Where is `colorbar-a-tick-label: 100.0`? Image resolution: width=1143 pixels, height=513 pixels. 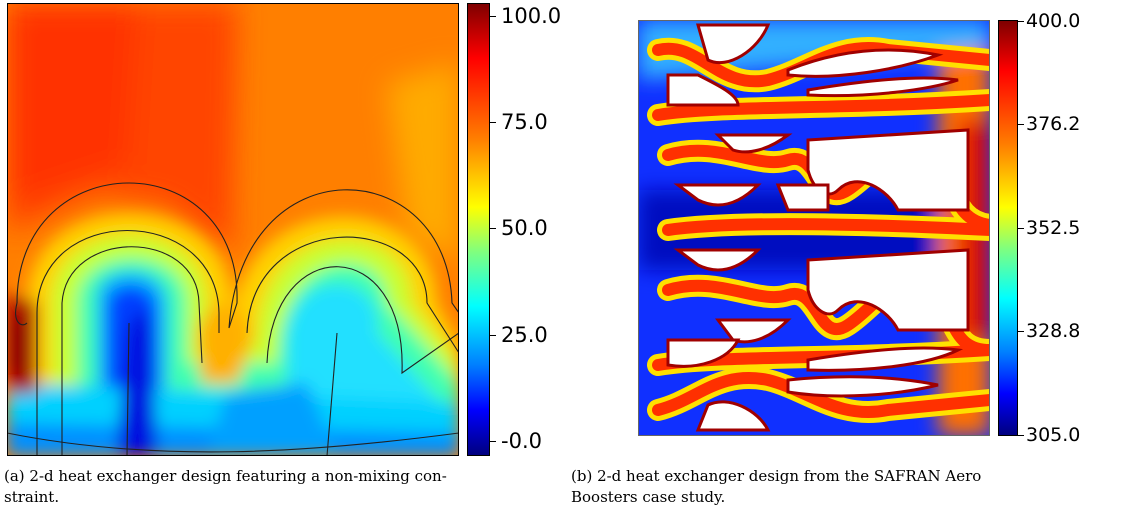 colorbar-a-tick-label: 100.0 is located at coordinates (531, 16).